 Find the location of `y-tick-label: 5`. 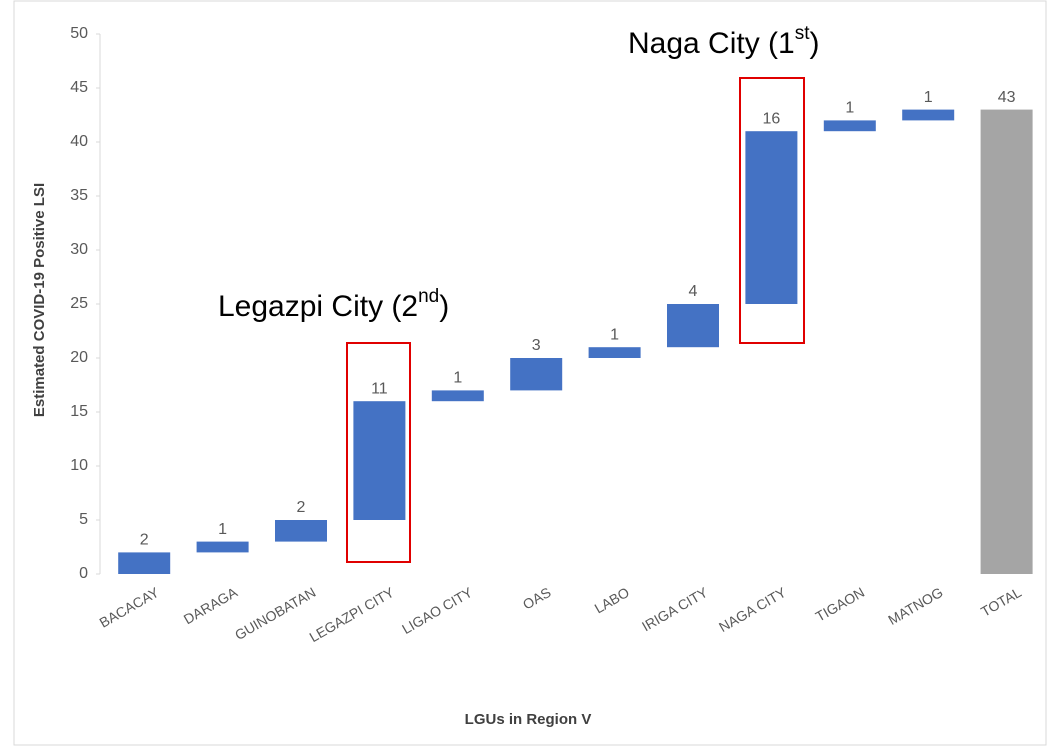

y-tick-label: 5 is located at coordinates (83, 519).